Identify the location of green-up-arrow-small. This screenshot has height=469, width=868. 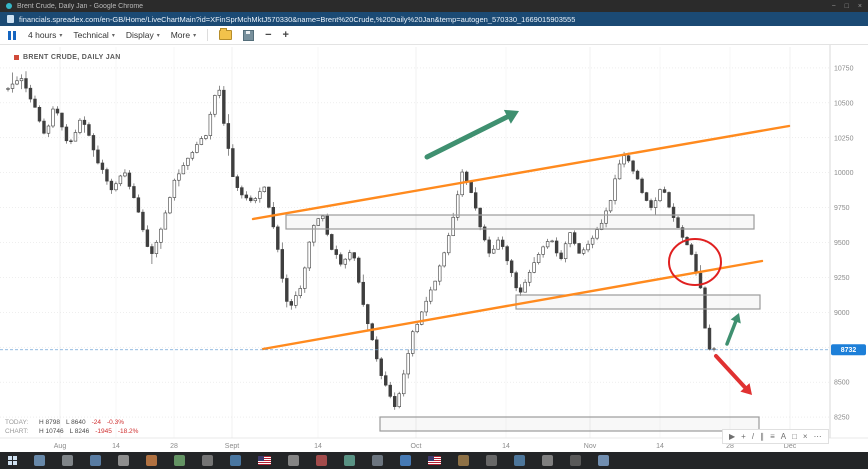
(731, 332).